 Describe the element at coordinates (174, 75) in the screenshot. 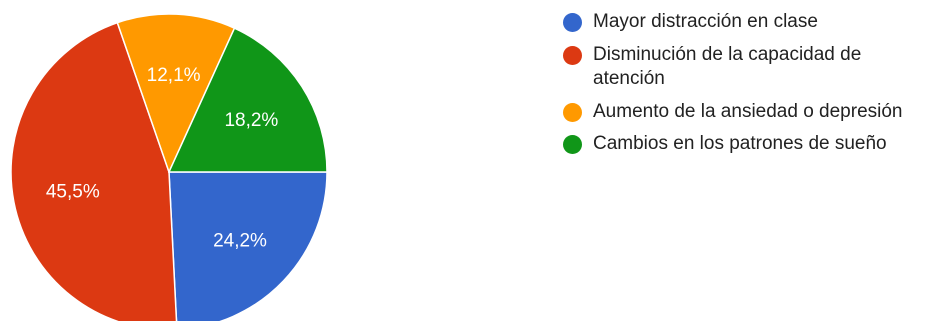

I see `pie-slice-label-ansiedad: 12,1%` at that location.